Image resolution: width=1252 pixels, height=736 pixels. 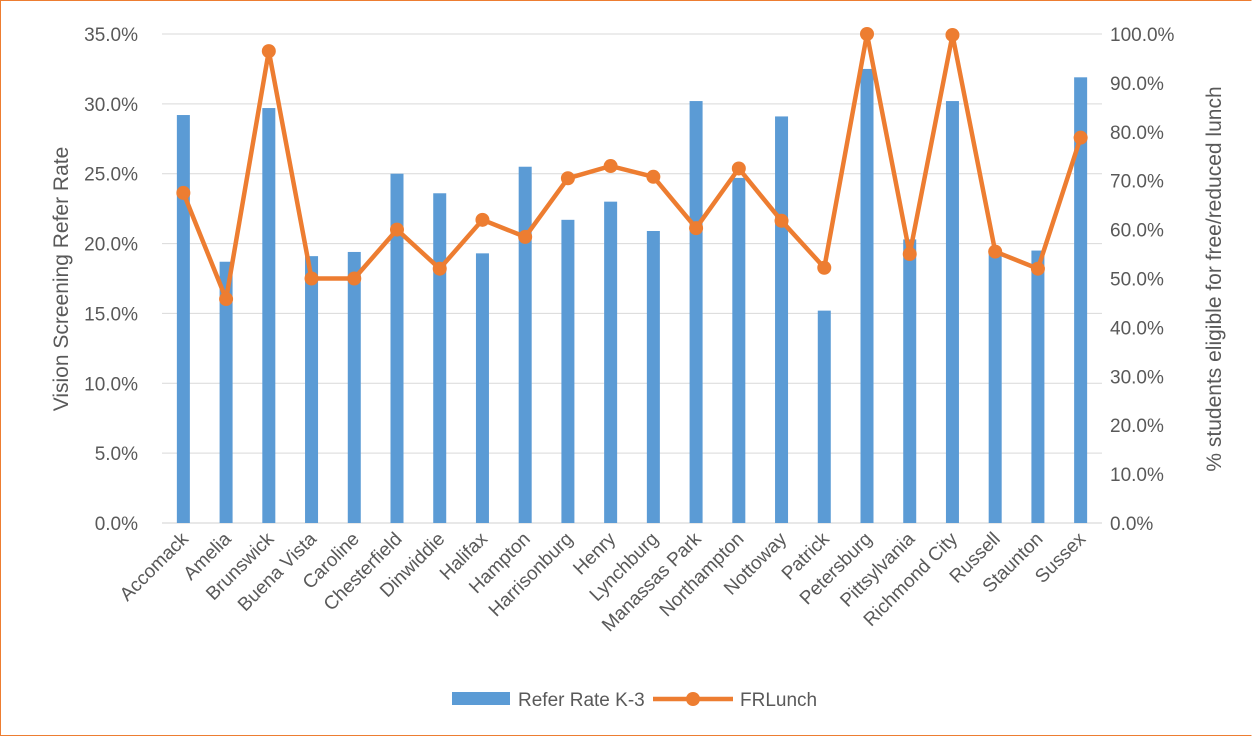 What do you see at coordinates (1137, 182) in the screenshot?
I see `y2-tick-label: 70.0%` at bounding box center [1137, 182].